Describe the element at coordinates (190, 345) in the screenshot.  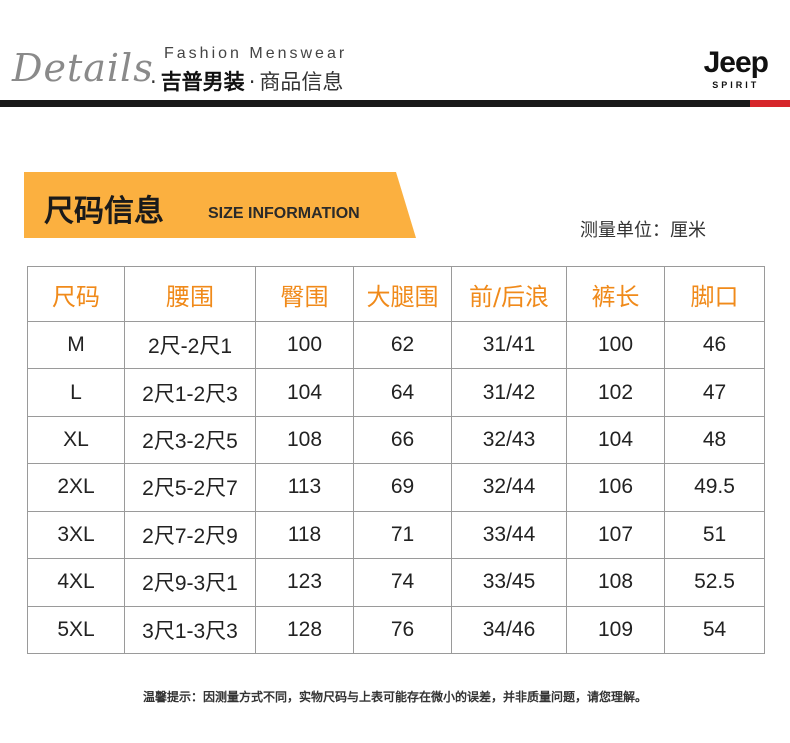
I see `table-cell: 2尺-2尺1` at that location.